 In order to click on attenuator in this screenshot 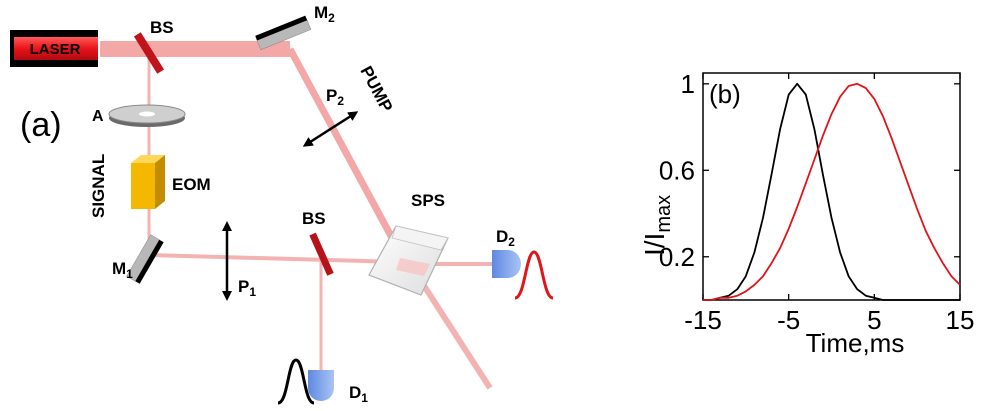, I will do `click(147, 115)`.